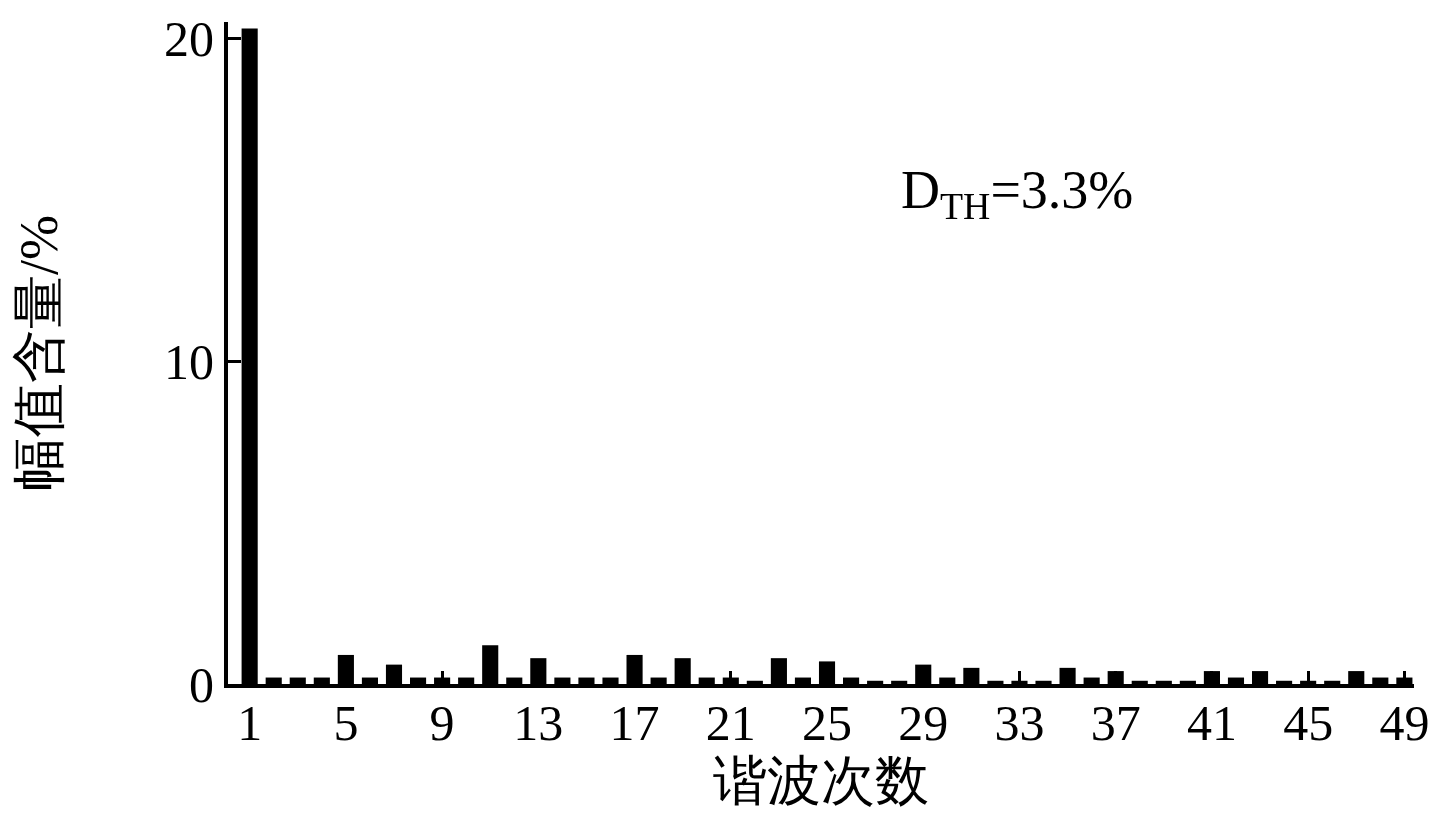 This screenshot has height=813, width=1434. What do you see at coordinates (634, 723) in the screenshot?
I see `x-tick-label: 17` at bounding box center [634, 723].